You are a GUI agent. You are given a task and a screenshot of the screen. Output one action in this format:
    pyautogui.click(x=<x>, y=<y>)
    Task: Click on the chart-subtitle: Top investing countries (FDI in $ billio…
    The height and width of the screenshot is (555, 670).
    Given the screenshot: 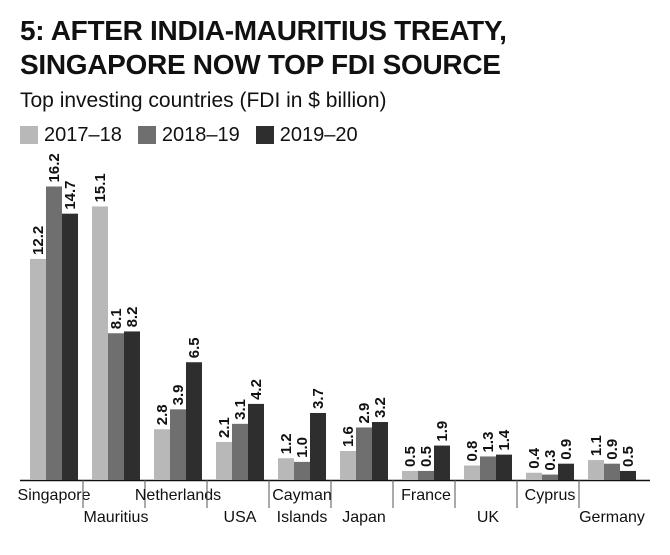 What is the action you would take?
    pyautogui.click(x=203, y=100)
    